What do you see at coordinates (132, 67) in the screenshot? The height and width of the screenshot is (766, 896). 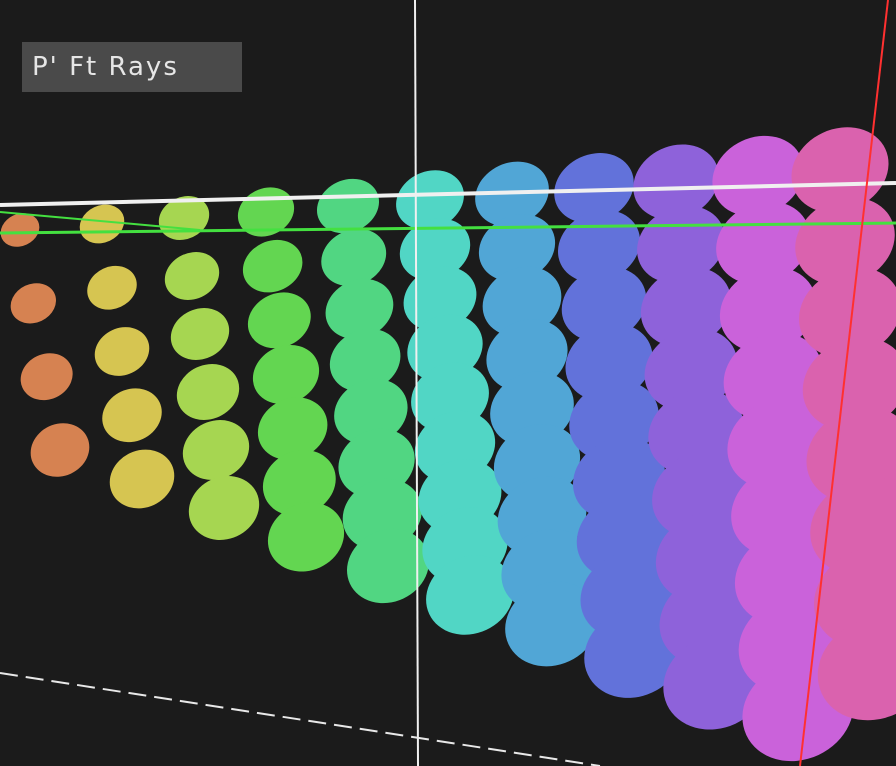 I see `overlay-label: P' Ft Rays` at bounding box center [132, 67].